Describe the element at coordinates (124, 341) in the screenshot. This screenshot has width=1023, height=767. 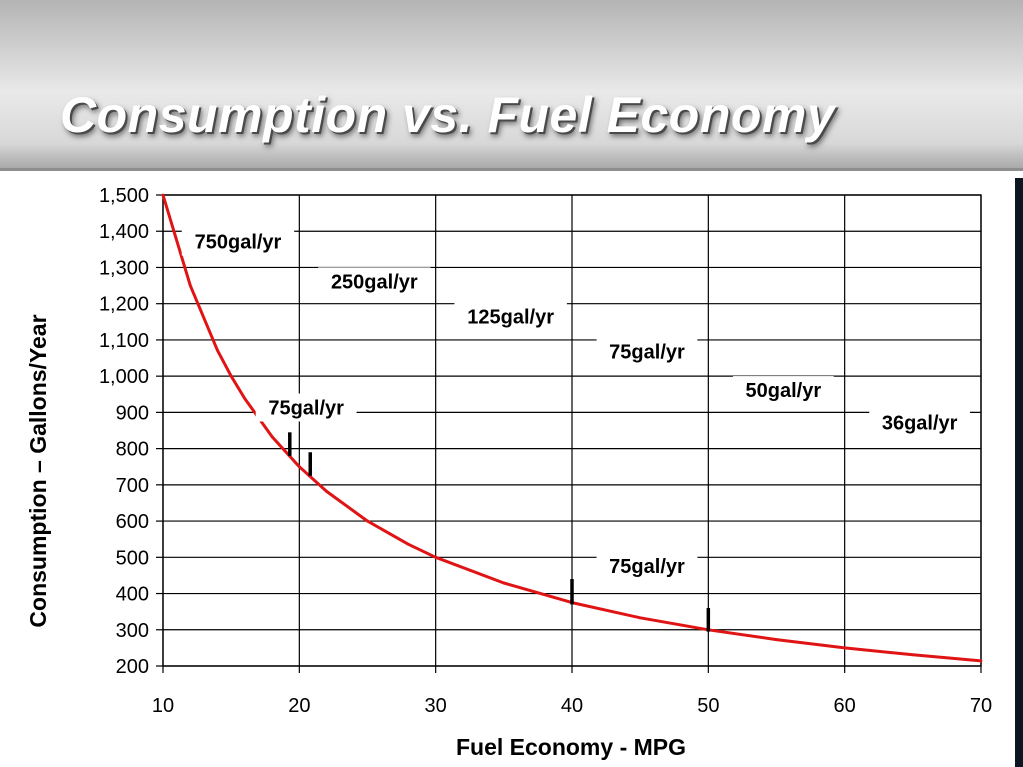
I see `y-tick-label: 1,100` at that location.